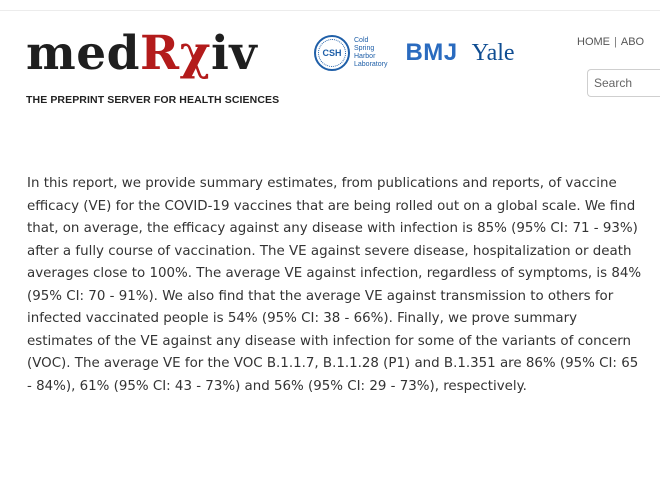 The width and height of the screenshot is (660, 480). I want to click on nav-home-link: HOME, so click(593, 42).